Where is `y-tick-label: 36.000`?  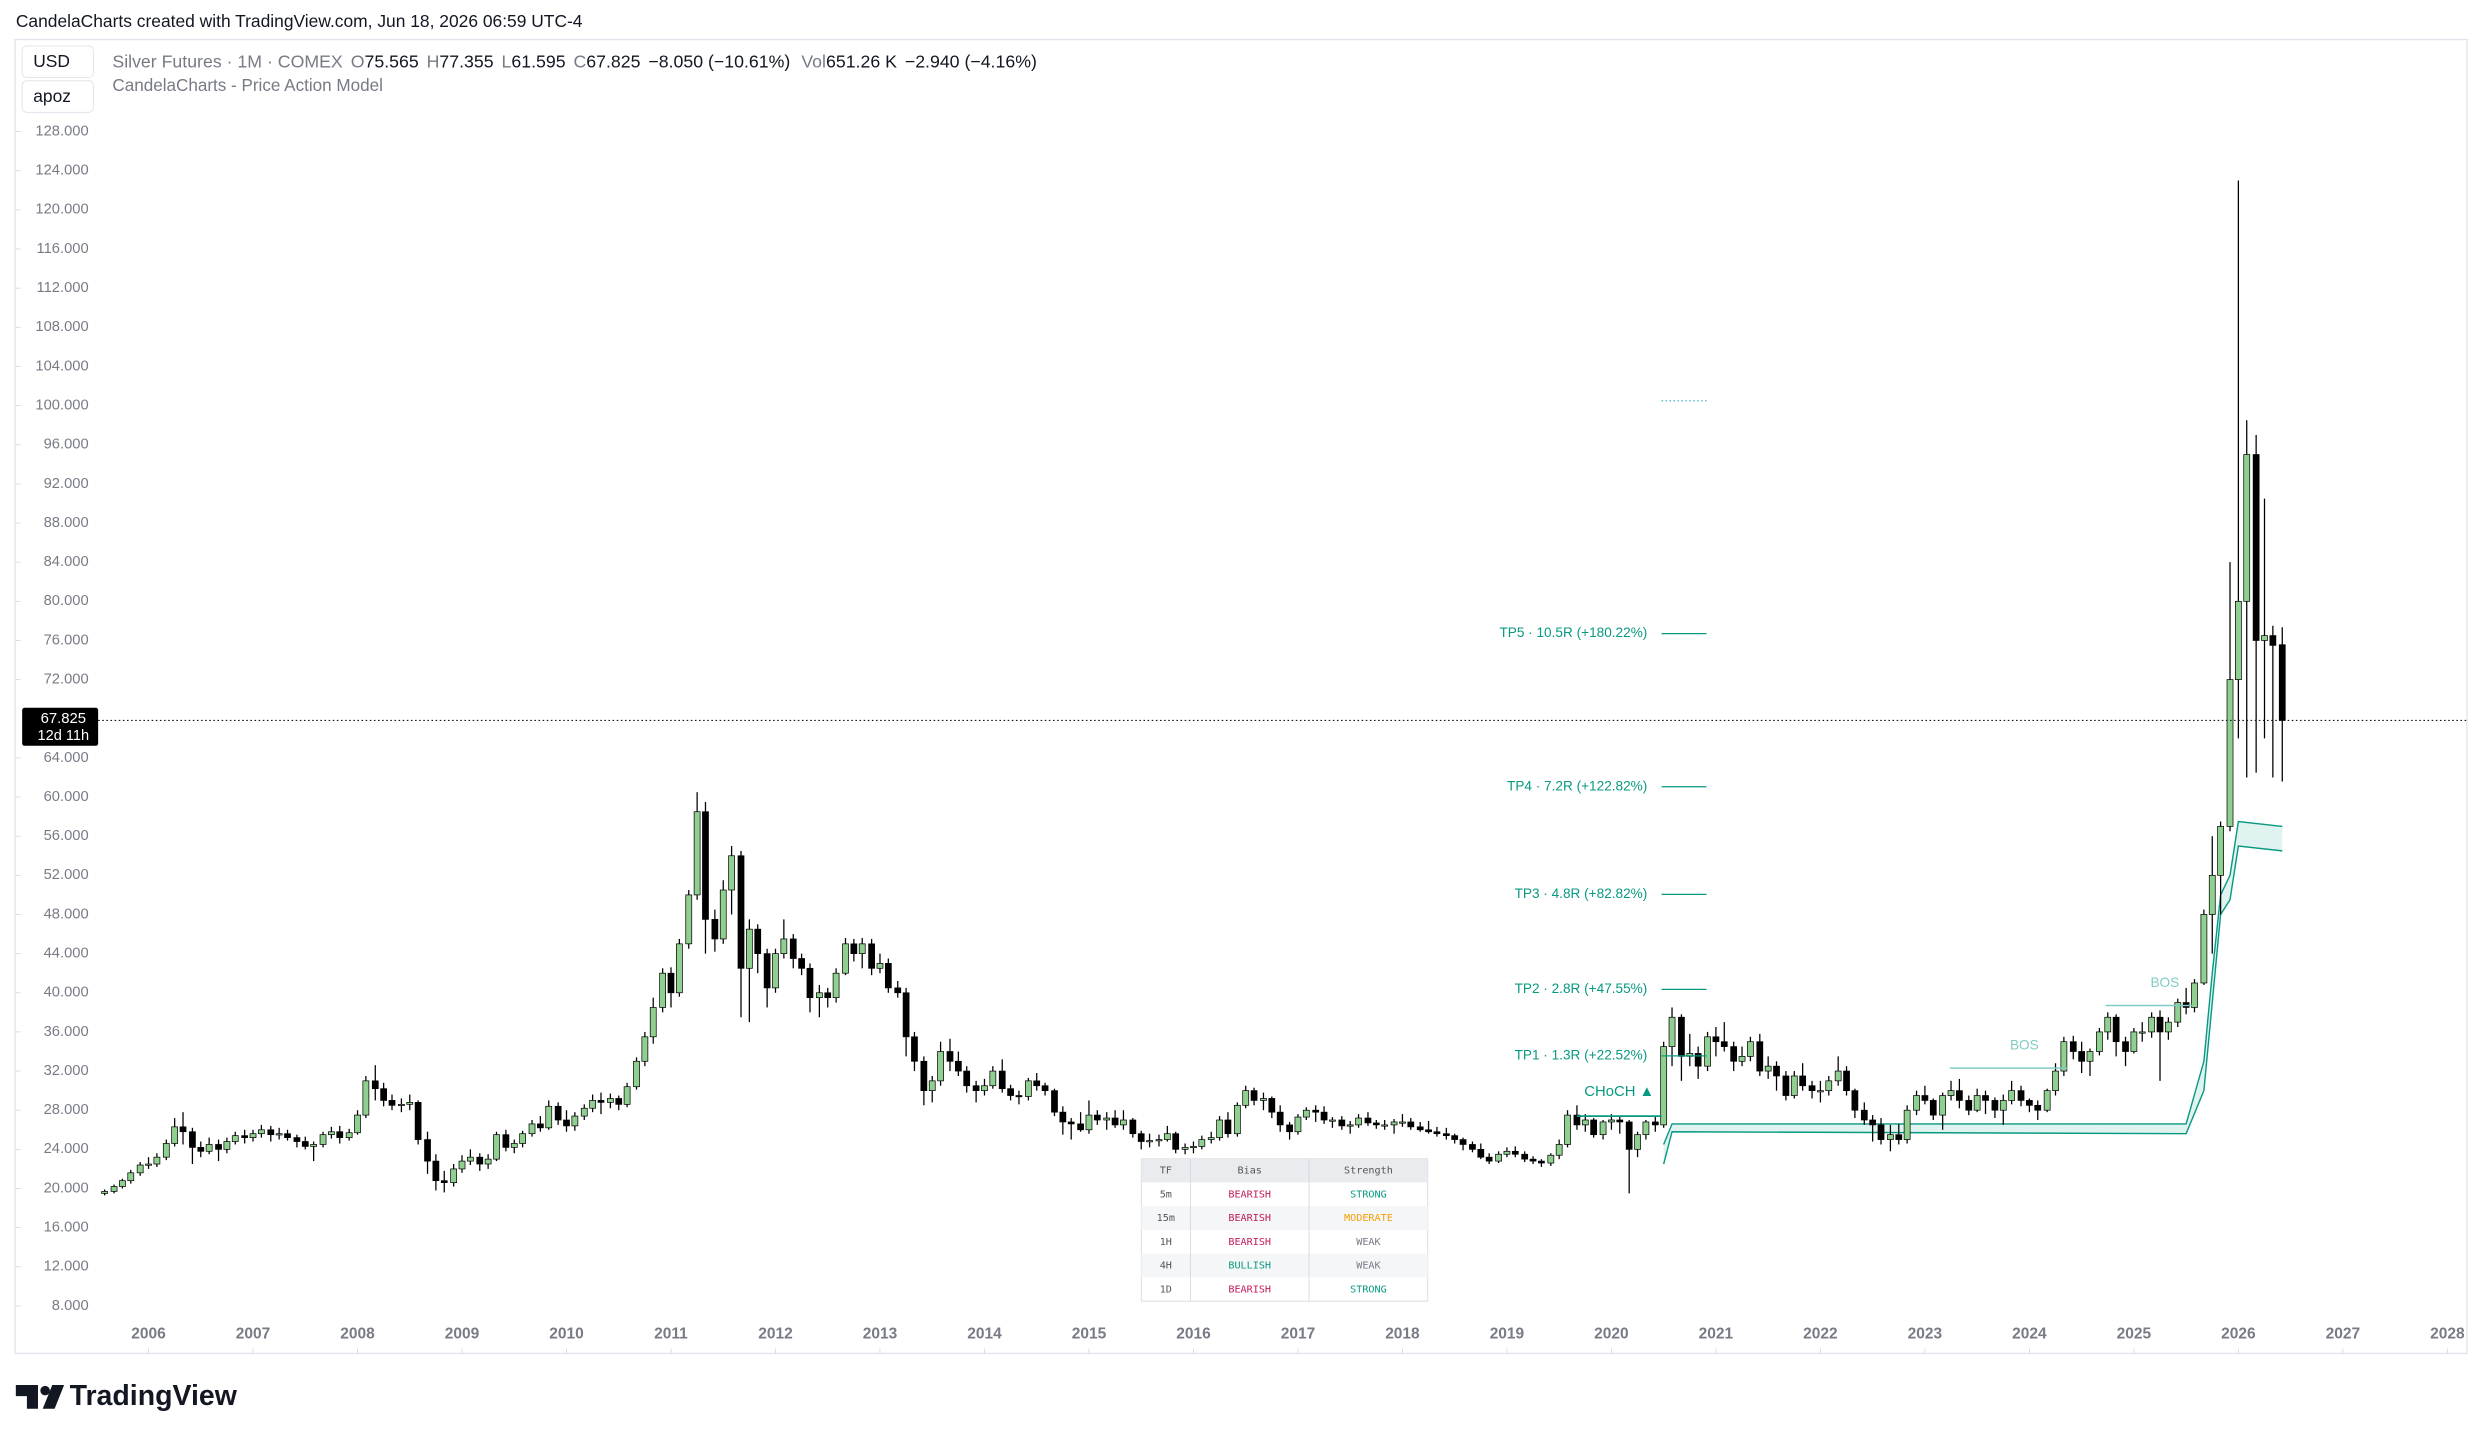
y-tick-label: 36.000 is located at coordinates (66, 1032).